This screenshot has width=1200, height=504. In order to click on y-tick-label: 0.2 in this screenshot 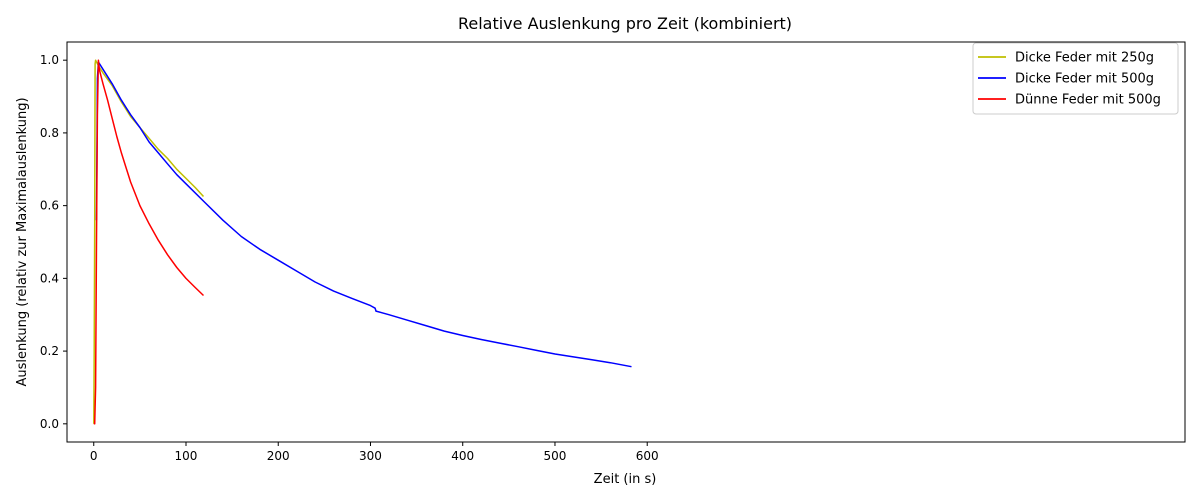, I will do `click(49, 351)`.